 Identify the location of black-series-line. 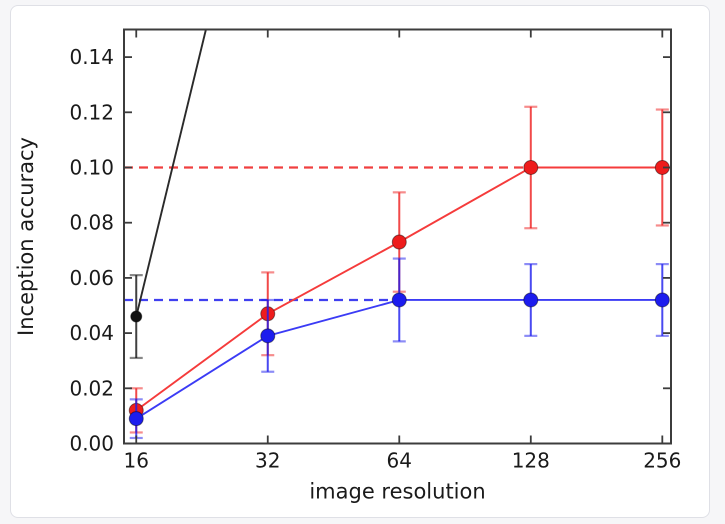
(171, 173).